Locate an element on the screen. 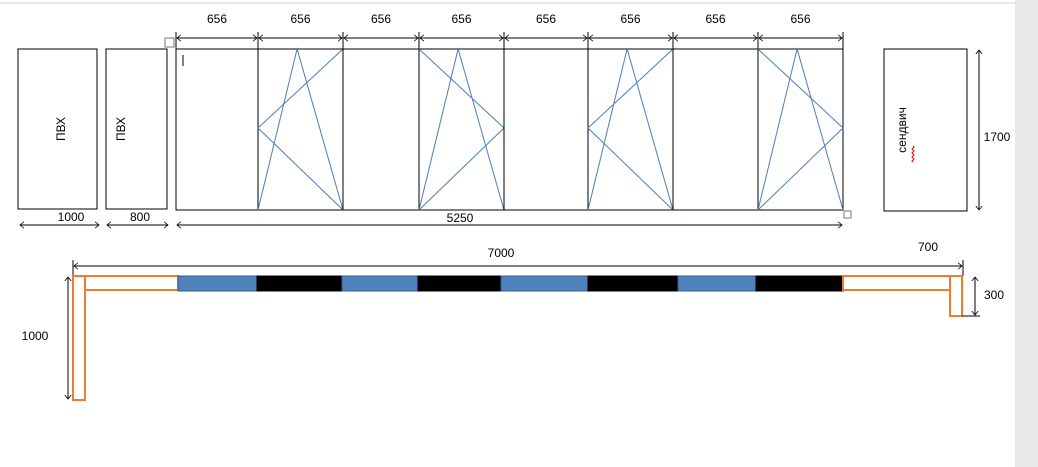  spell-underline is located at coordinates (913, 154).